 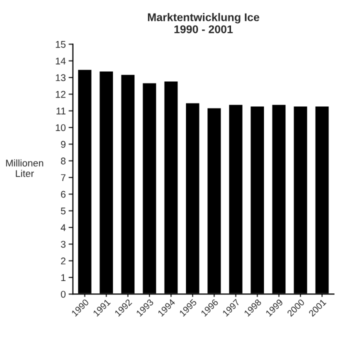 What do you see at coordinates (63, 244) in the screenshot?
I see `y-tick-label: 3` at bounding box center [63, 244].